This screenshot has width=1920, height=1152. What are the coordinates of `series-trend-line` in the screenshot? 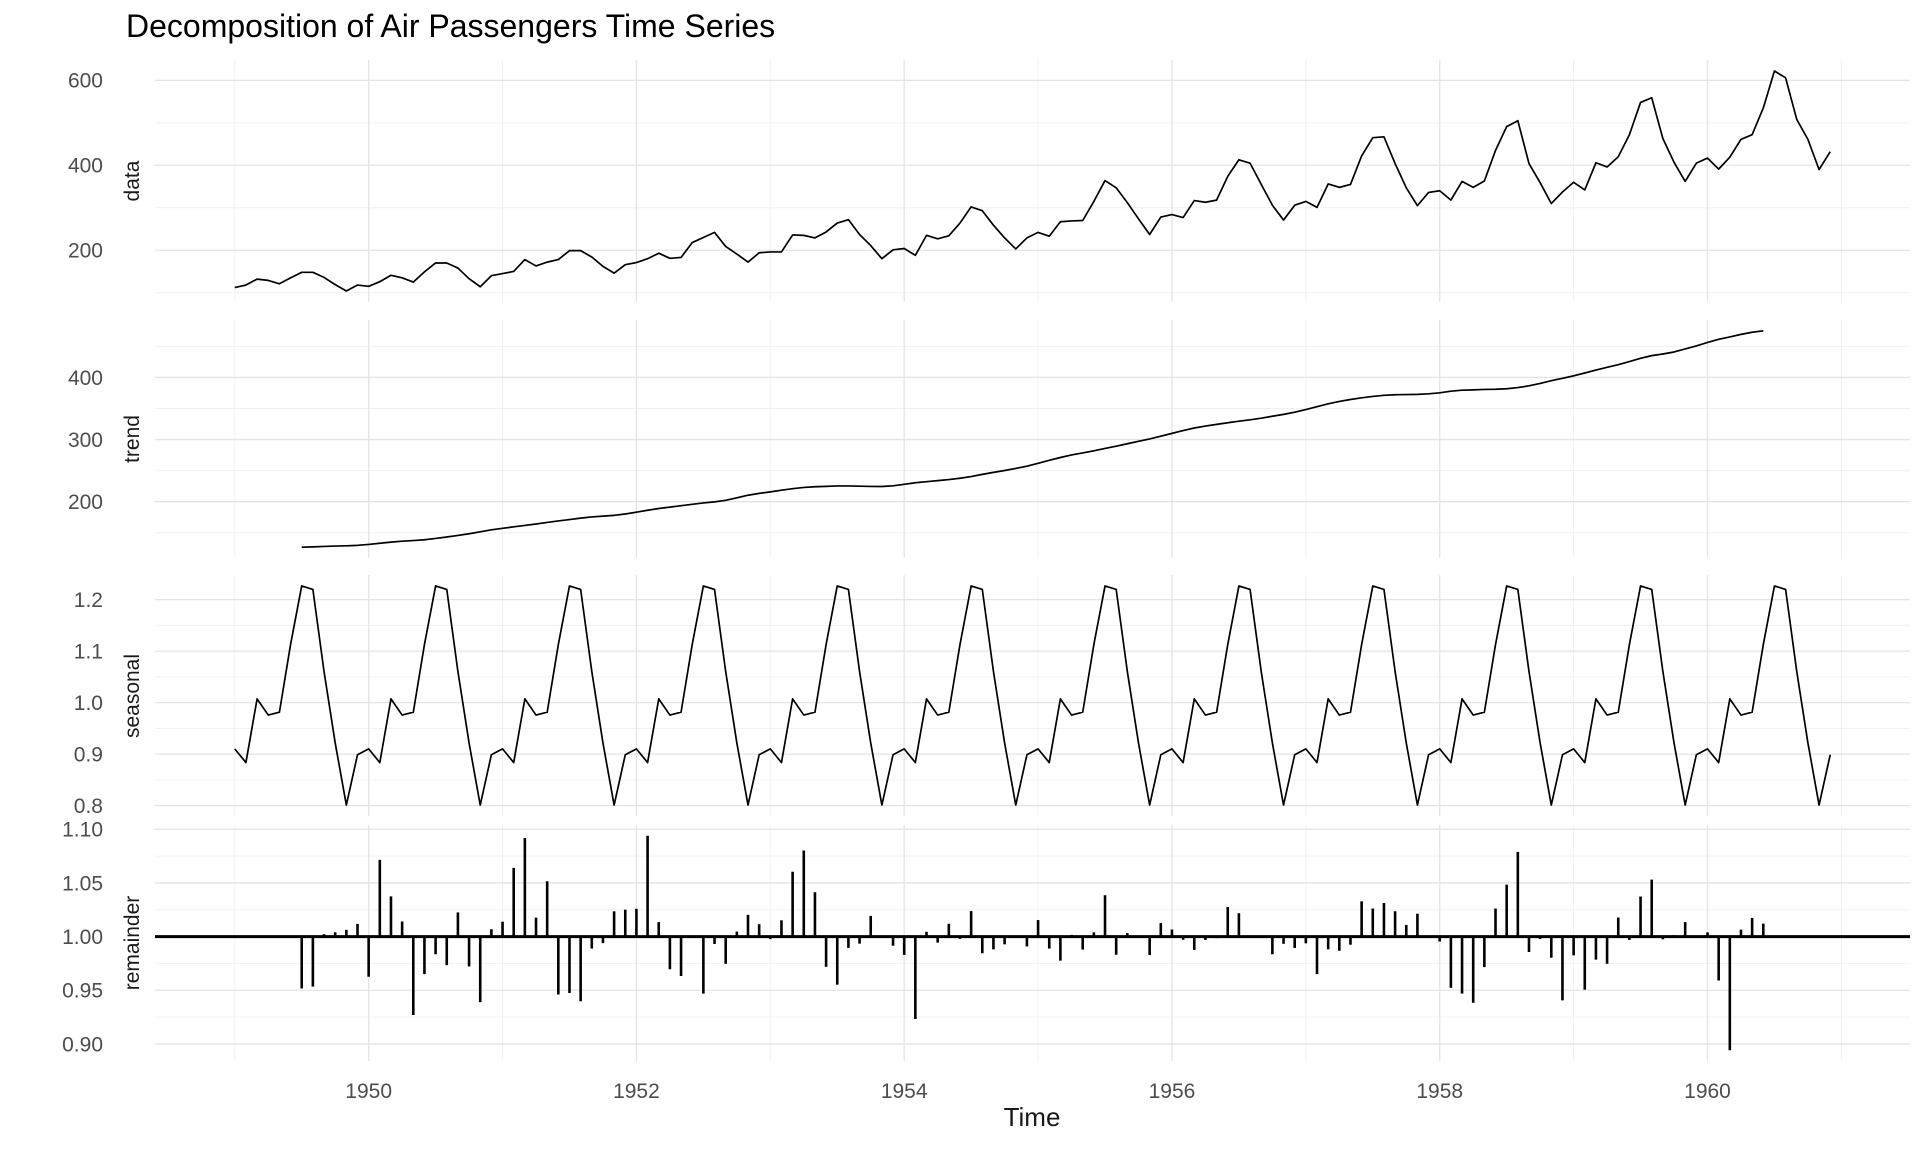 It's located at (1032, 439).